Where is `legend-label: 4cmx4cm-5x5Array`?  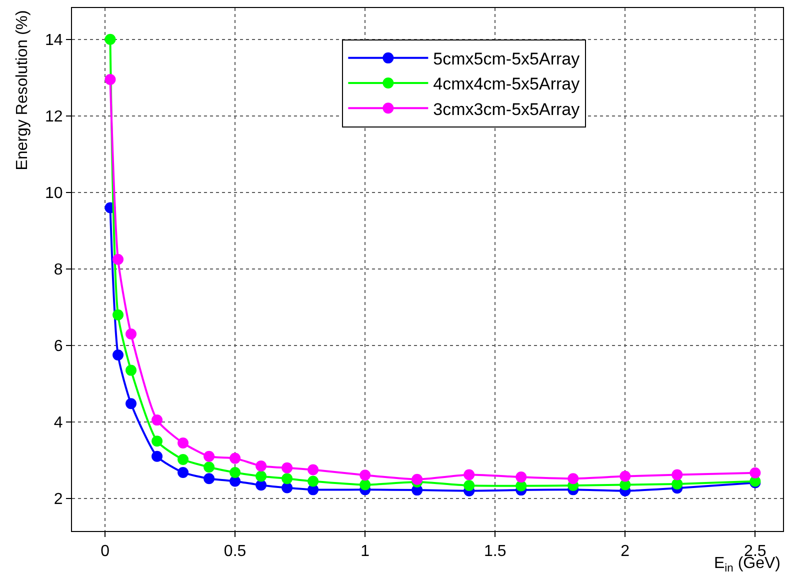
legend-label: 4cmx4cm-5x5Array is located at coordinates (506, 84).